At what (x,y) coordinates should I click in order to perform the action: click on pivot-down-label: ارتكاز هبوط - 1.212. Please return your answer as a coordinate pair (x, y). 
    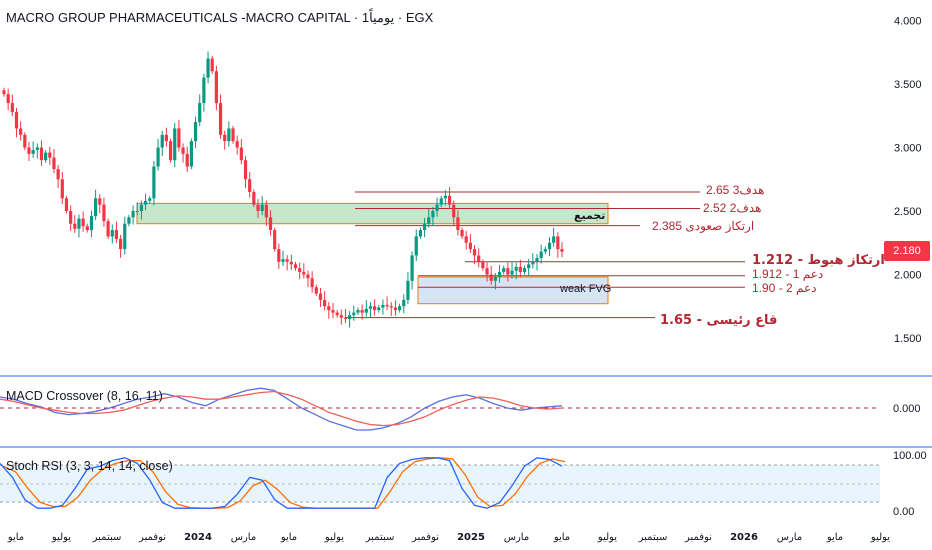
    Looking at the image, I should click on (818, 260).